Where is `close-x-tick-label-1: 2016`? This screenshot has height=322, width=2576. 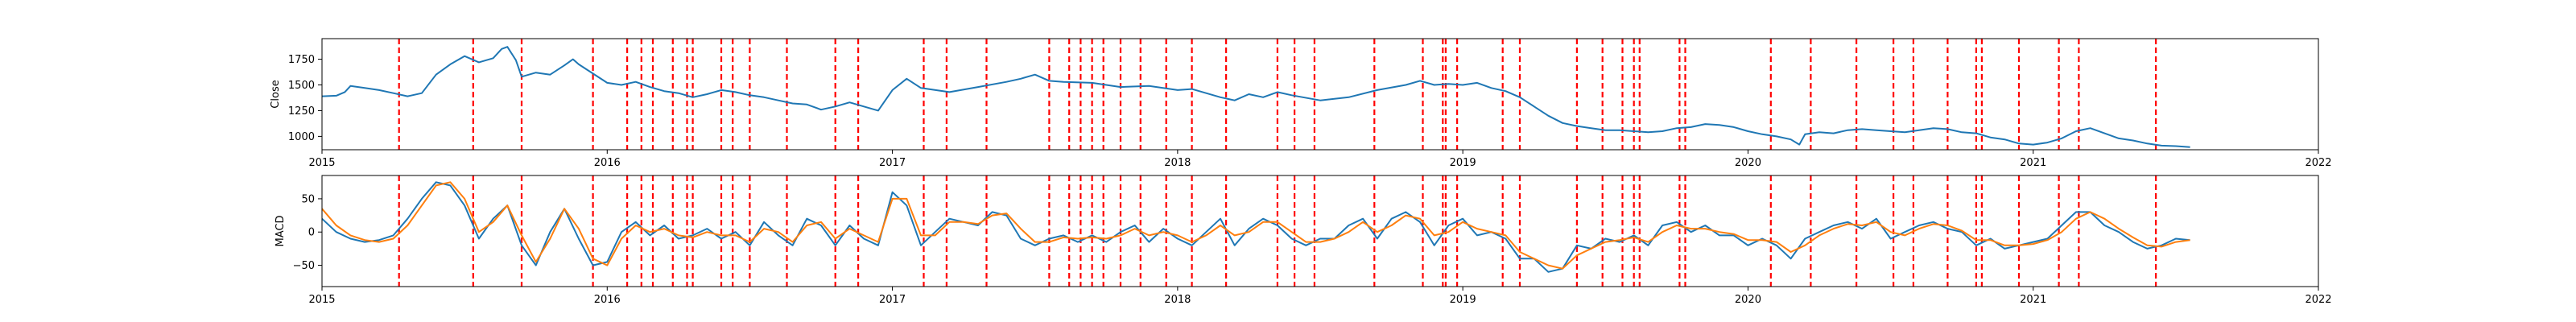 close-x-tick-label-1: 2016 is located at coordinates (607, 163).